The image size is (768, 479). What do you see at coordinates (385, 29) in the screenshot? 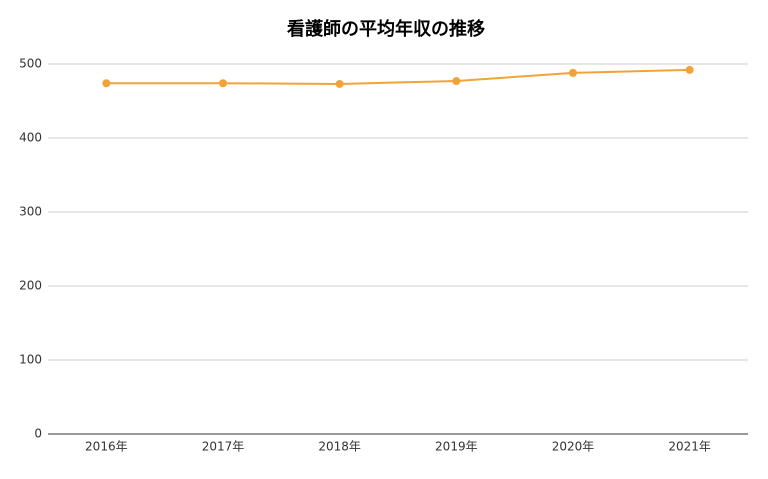
I see `chart-title: 看護師の平均年収の推移` at bounding box center [385, 29].